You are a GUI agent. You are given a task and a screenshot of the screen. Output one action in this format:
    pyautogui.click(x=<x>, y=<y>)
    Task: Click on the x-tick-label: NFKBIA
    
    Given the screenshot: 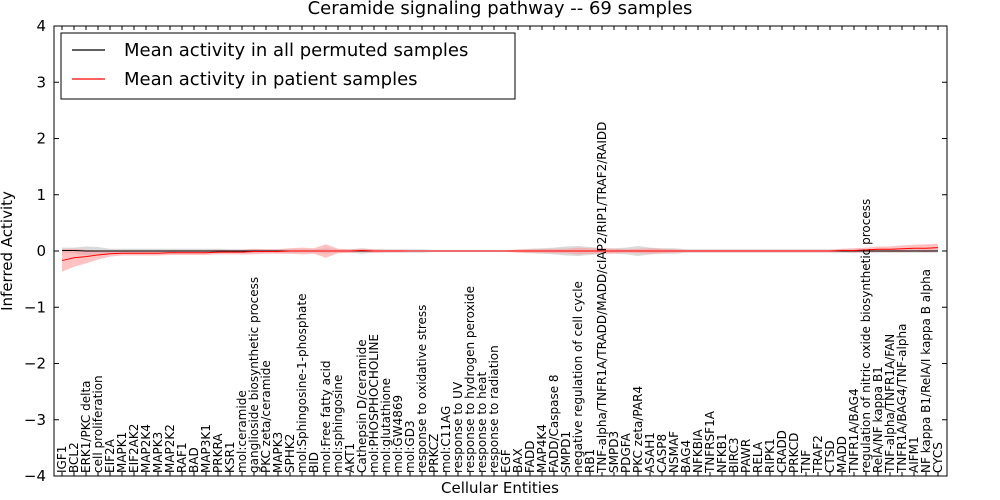 What is the action you would take?
    pyautogui.click(x=698, y=450)
    